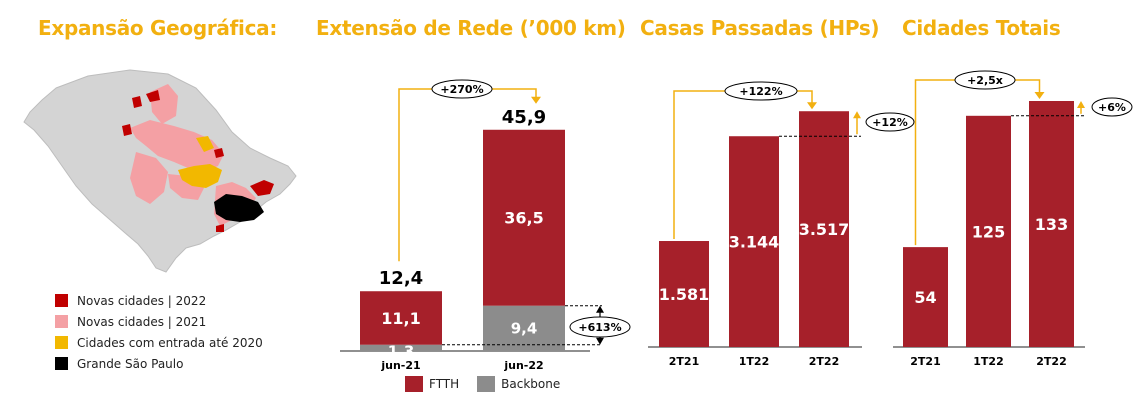 This screenshot has height=409, width=1140. I want to click on map-legend-label: Cidades com entrada até 2020, so click(170, 342).